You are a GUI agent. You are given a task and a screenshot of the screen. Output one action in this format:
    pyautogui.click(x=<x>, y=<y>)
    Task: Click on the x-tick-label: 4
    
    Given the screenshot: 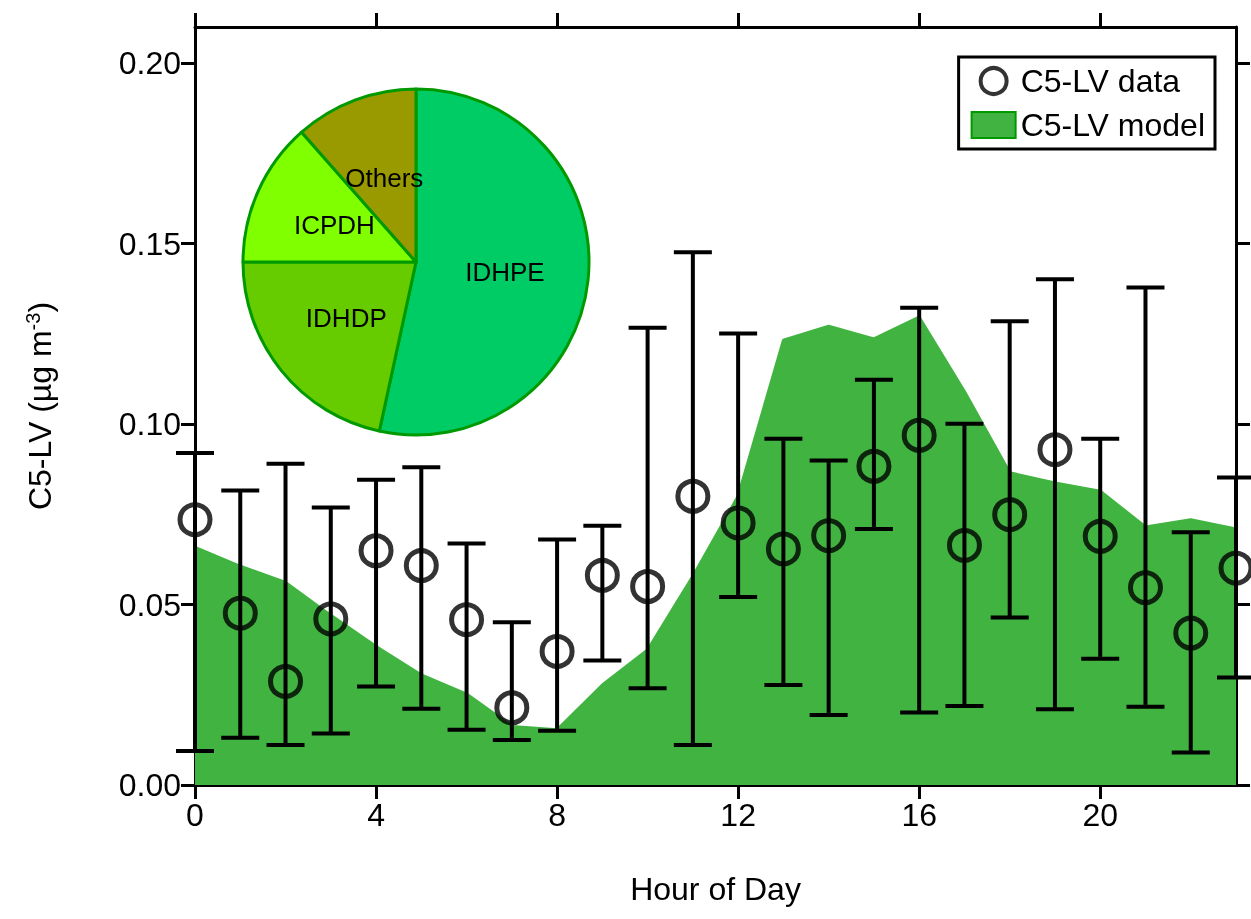 What is the action you would take?
    pyautogui.click(x=376, y=815)
    